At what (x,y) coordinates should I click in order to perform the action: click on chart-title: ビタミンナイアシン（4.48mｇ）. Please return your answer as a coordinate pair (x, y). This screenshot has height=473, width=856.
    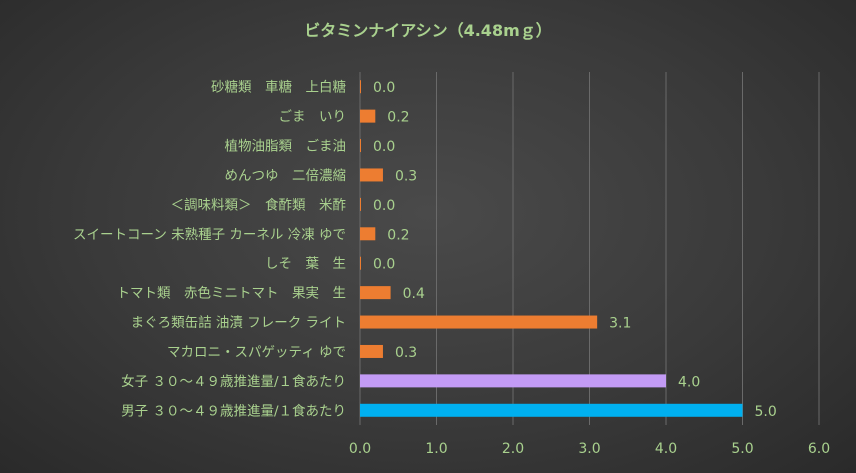
    Looking at the image, I should click on (428, 31).